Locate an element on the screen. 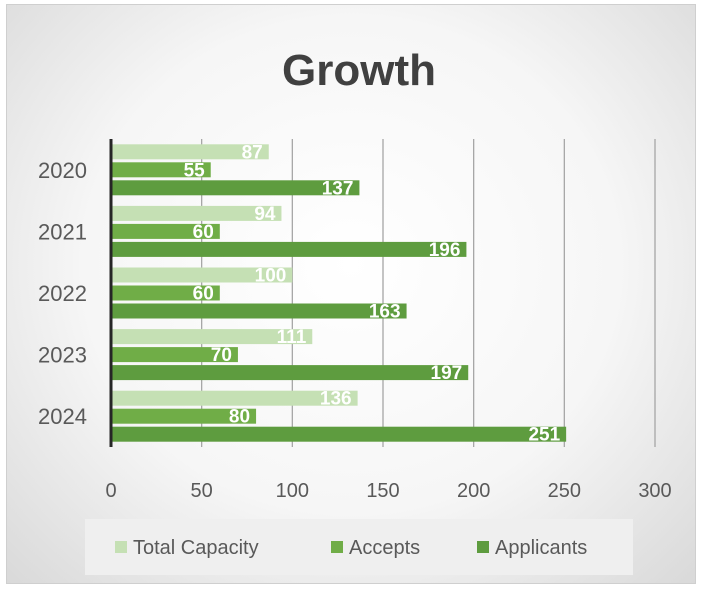 This screenshot has height=590, width=703. category-label: 2024 is located at coordinates (62, 416).